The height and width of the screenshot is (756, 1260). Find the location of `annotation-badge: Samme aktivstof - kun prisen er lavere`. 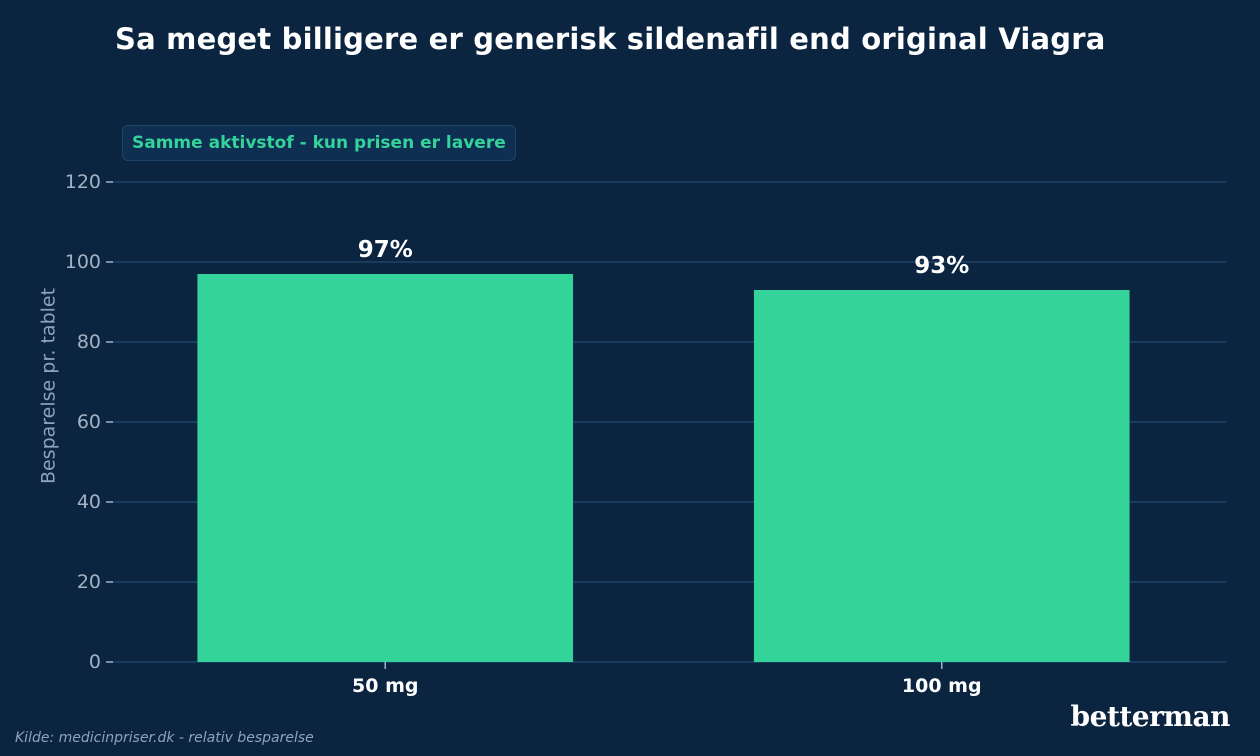

annotation-badge: Samme aktivstof - kun prisen er lavere is located at coordinates (319, 143).